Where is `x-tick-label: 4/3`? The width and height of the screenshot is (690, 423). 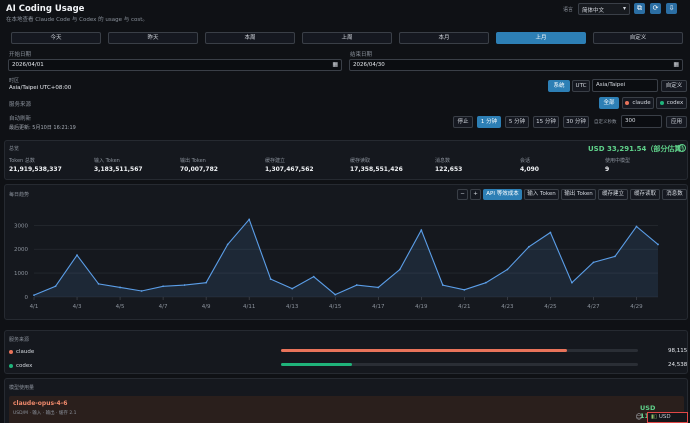
x-tick-label: 4/3 is located at coordinates (77, 307).